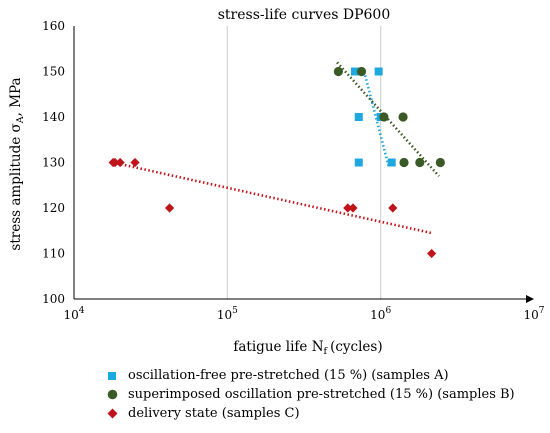 Image resolution: width=550 pixels, height=433 pixels. Describe the element at coordinates (356, 347) in the screenshot. I see `x-axis-label-unit: (cycles)` at that location.